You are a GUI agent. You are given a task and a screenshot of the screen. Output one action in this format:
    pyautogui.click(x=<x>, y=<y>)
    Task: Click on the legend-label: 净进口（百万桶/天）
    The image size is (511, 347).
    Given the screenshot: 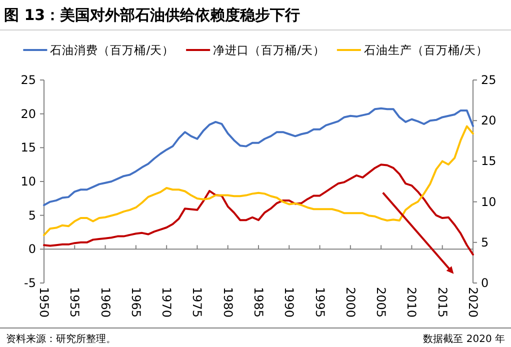 What is the action you would take?
    pyautogui.click(x=269, y=50)
    